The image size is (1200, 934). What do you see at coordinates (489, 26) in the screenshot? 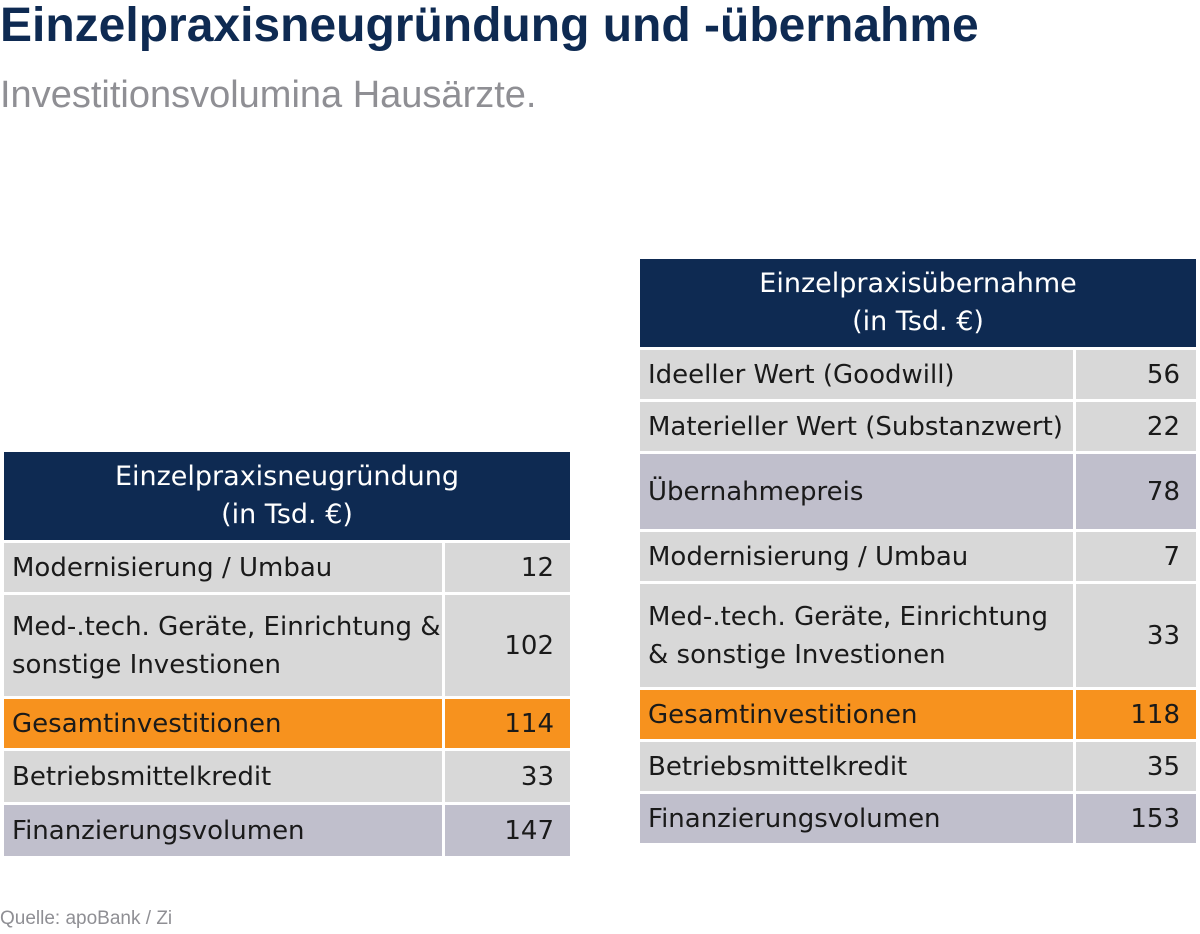
I see `page-title: Einzelpraxisneugründung und -übernahme` at bounding box center [489, 26].